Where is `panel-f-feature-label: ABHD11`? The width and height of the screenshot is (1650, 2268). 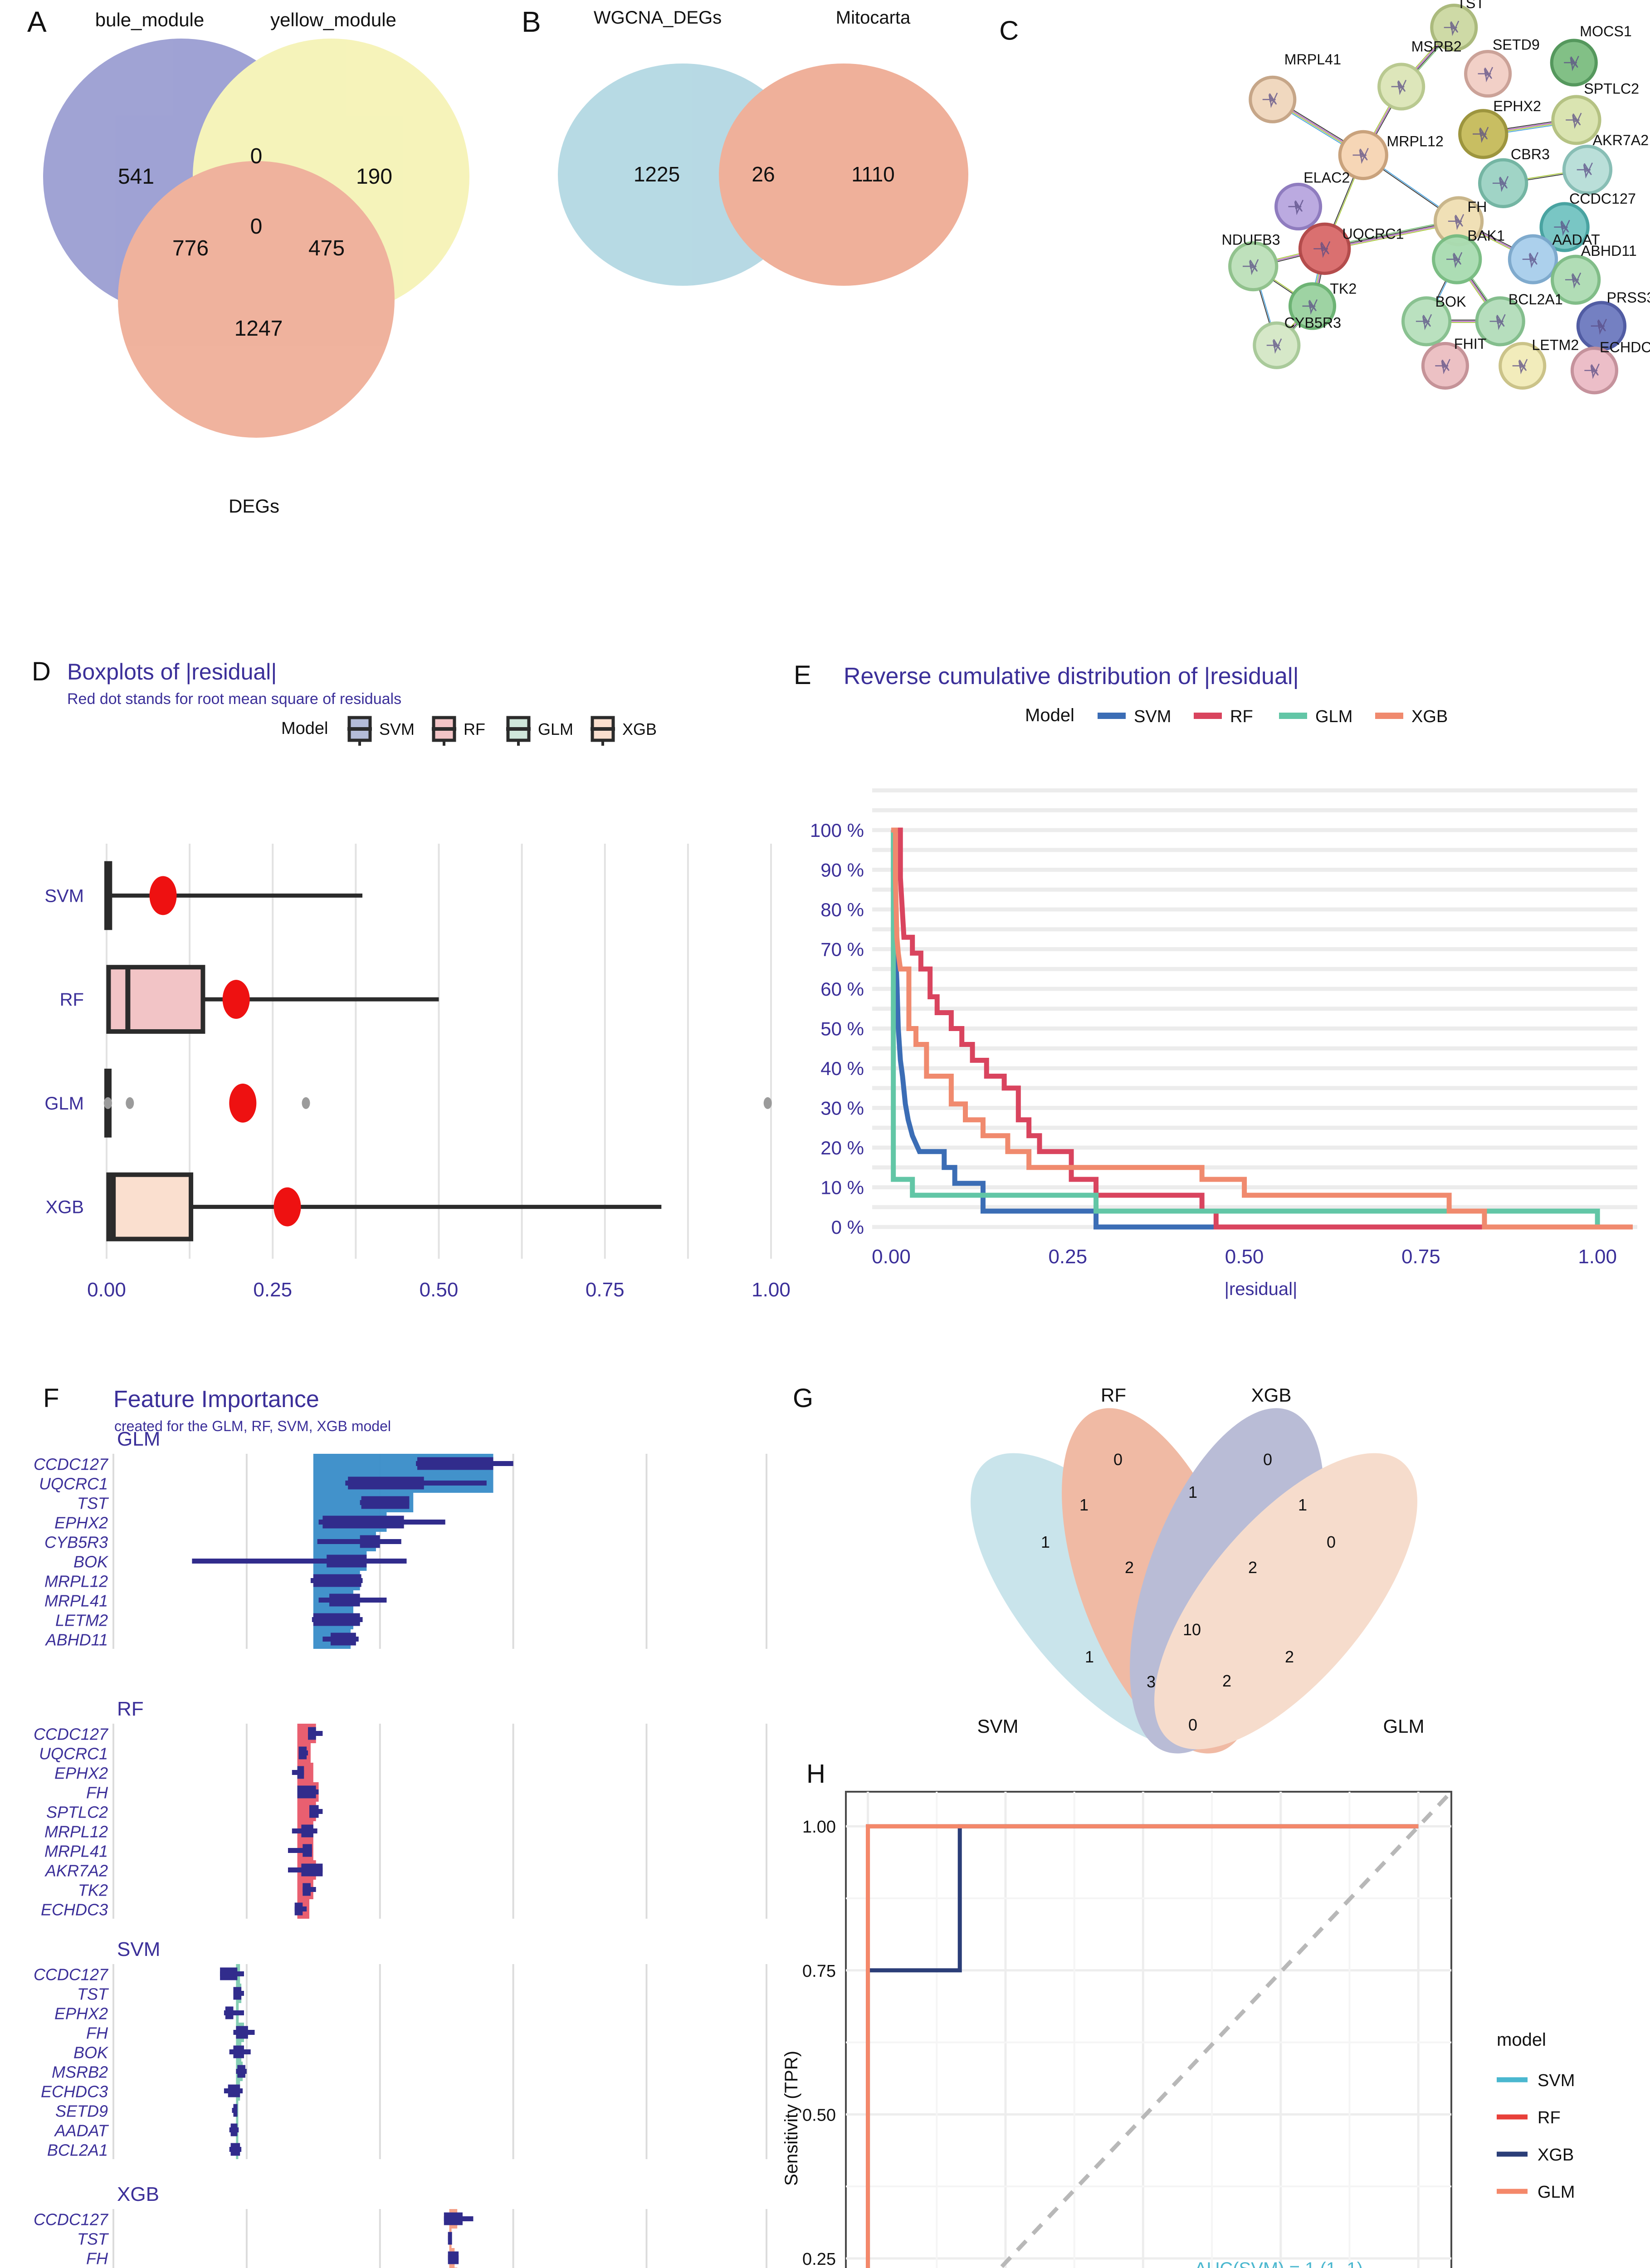 panel-f-feature-label: ABHD11 is located at coordinates (77, 1640).